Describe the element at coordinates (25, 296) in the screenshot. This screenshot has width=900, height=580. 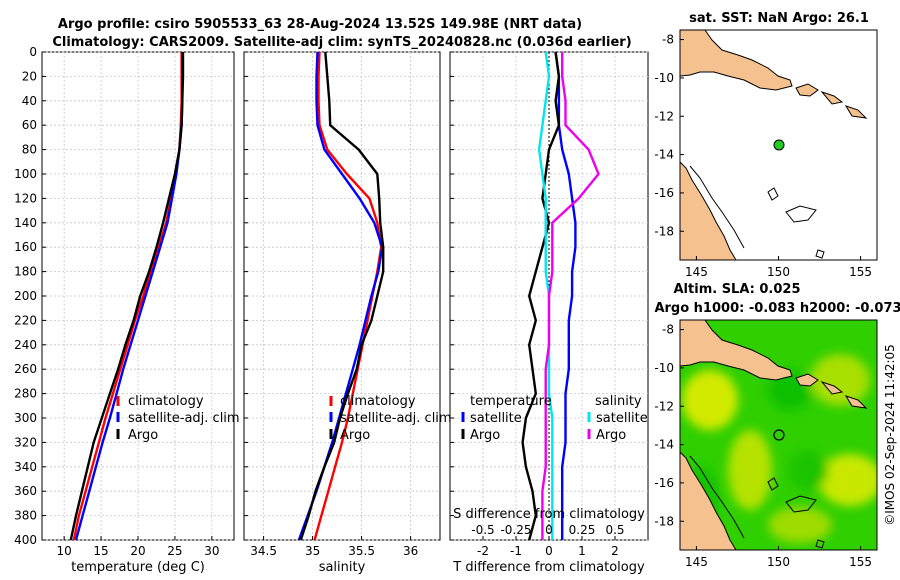
I see `y-tick-label: 200` at that location.